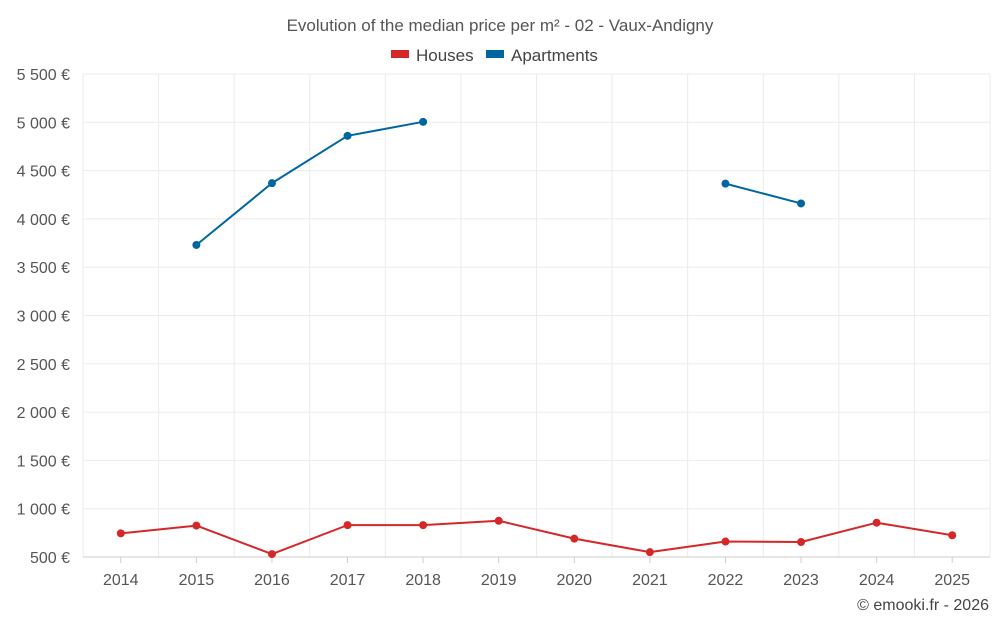  I want to click on legend-swatch-houses, so click(400, 54).